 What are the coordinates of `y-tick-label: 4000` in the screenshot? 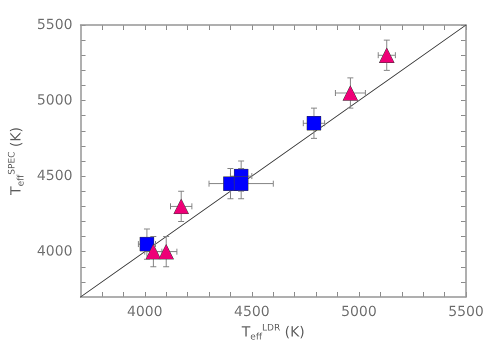 It's located at (54, 252).